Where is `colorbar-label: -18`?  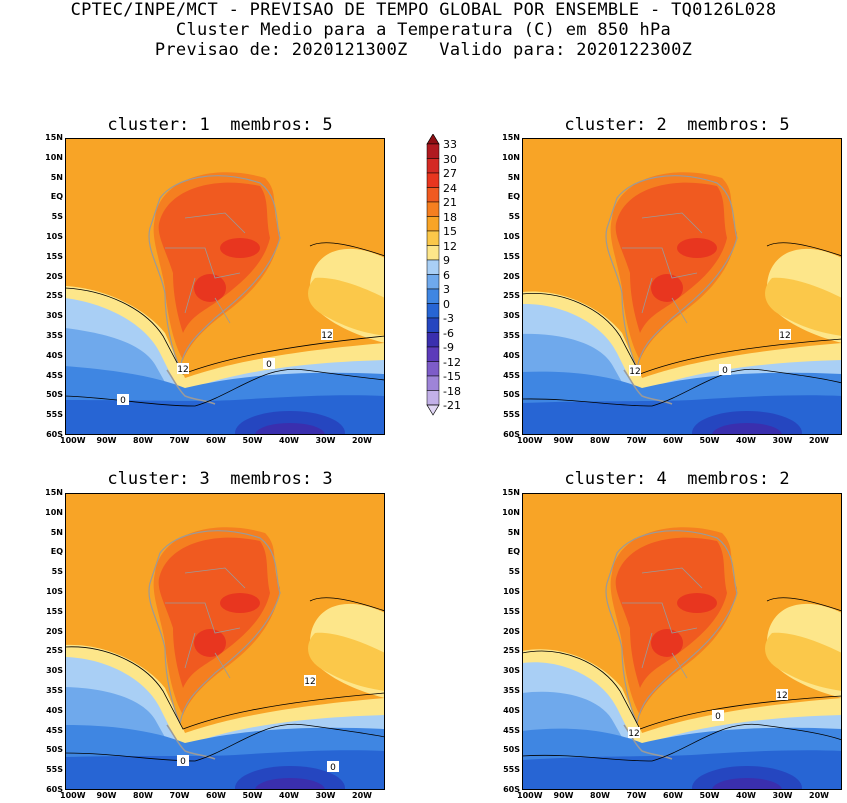
colorbar-label: -18 is located at coordinates (452, 391).